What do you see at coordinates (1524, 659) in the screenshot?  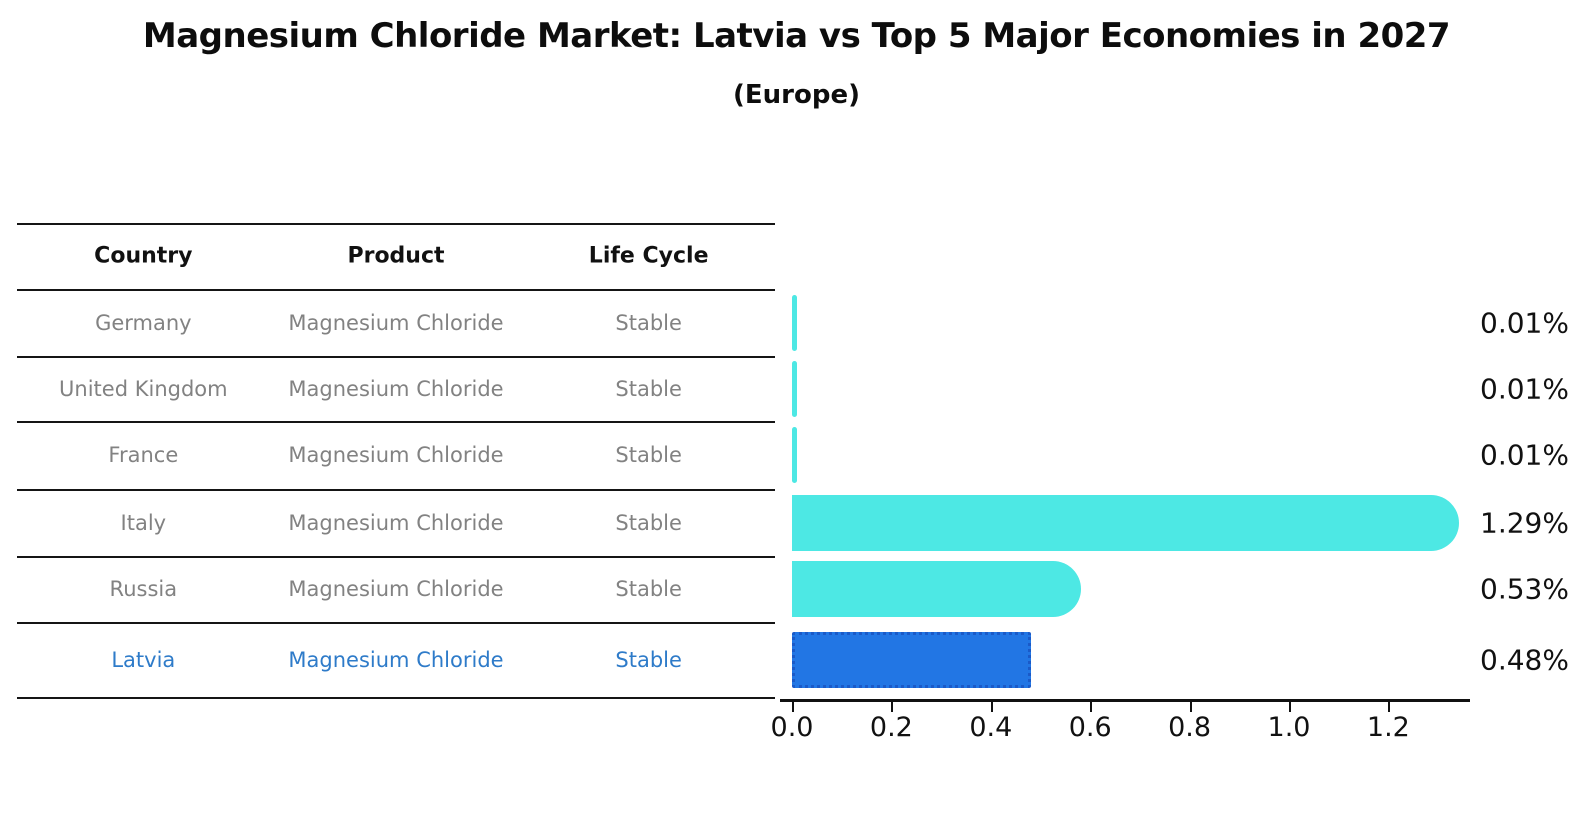 I see `value-label-latvia: 0.48%` at bounding box center [1524, 659].